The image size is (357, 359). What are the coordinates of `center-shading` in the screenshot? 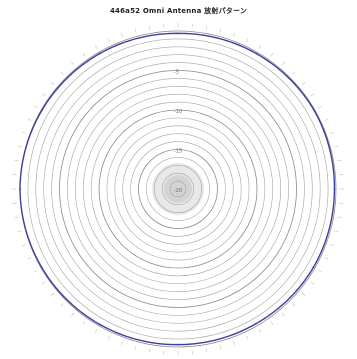 It's located at (178, 189).